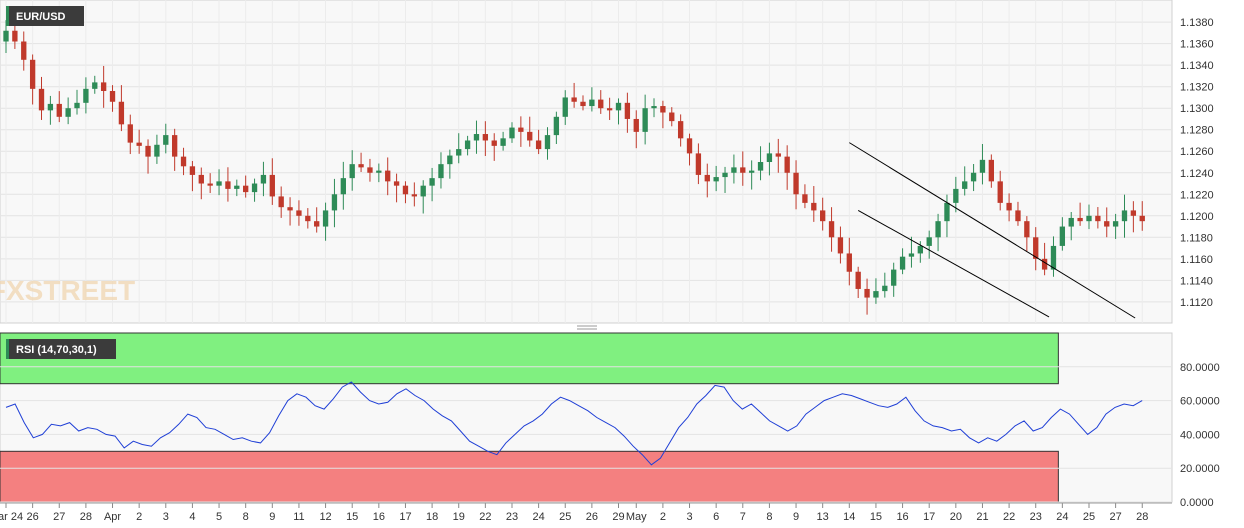 The image size is (1244, 528). What do you see at coordinates (1196, 238) in the screenshot?
I see `price-tick-label: 1.1180` at bounding box center [1196, 238].